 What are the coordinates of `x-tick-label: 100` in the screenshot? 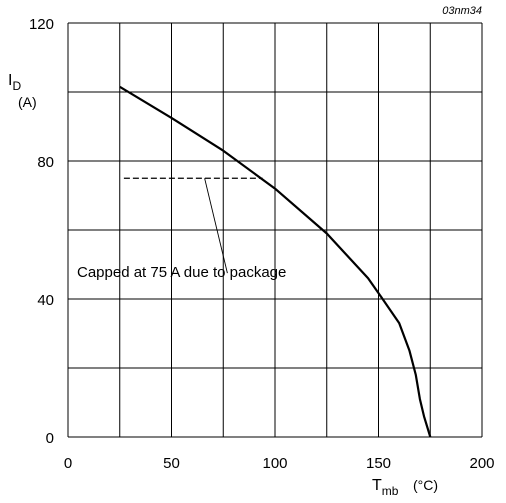 It's located at (274, 463).